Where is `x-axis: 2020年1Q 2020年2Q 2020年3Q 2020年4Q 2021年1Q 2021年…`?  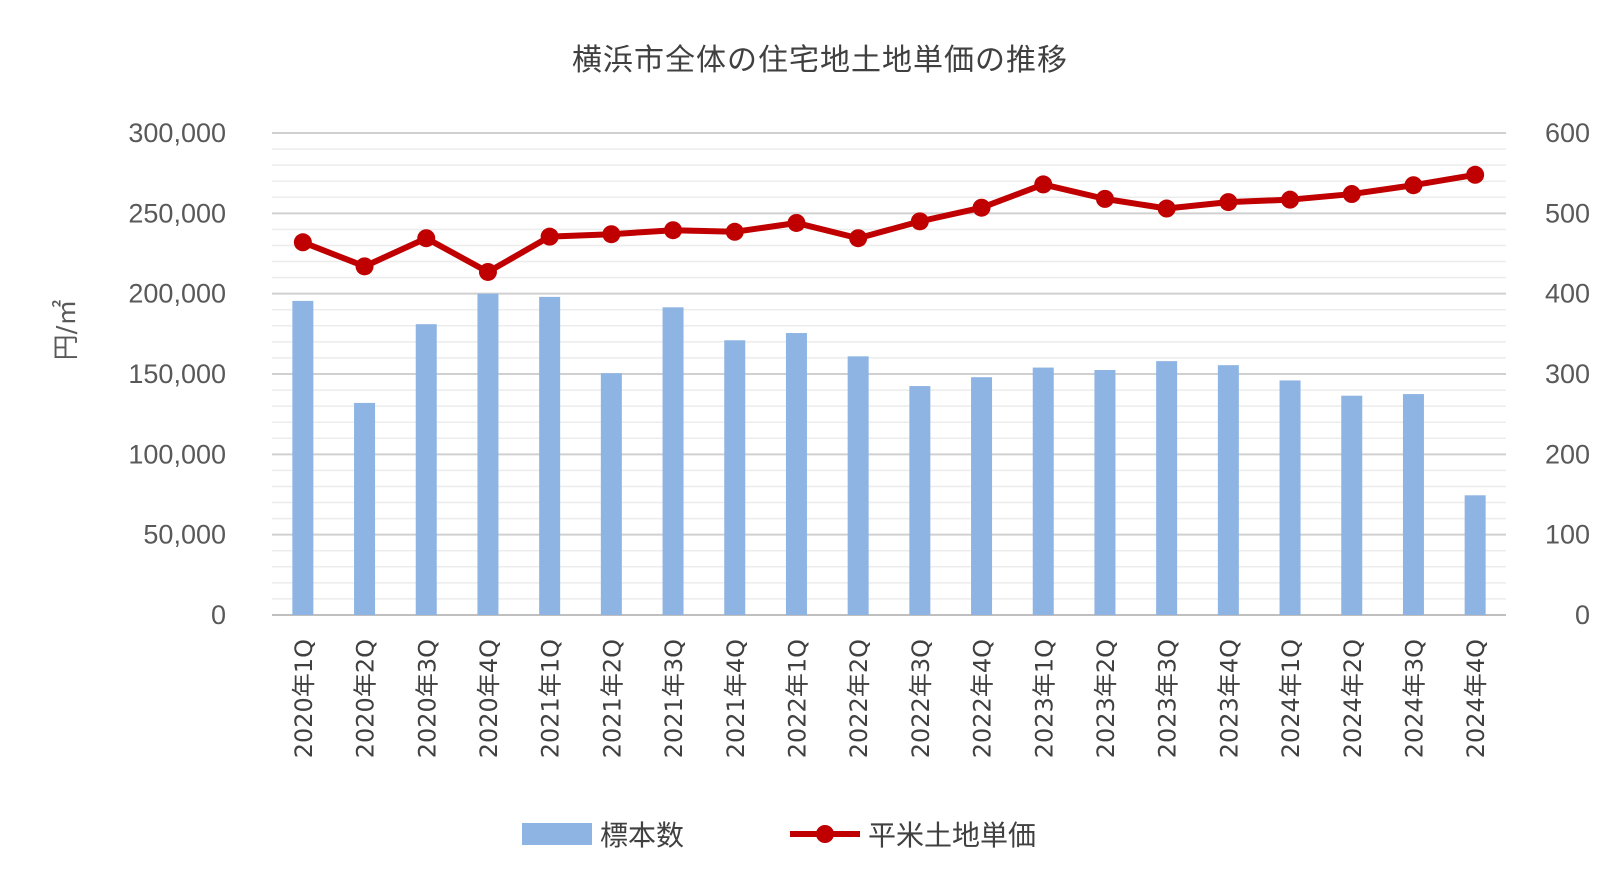 x-axis: 2020年1Q 2020年2Q 2020年3Q 2020年4Q 2021年1Q 2021年… is located at coordinates (890, 698).